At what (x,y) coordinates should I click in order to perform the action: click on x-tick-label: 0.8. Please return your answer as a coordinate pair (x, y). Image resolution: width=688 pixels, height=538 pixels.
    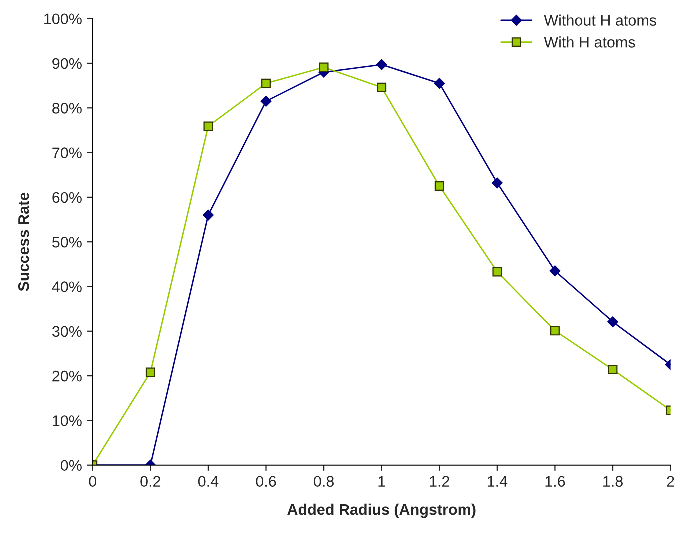
    Looking at the image, I should click on (324, 482).